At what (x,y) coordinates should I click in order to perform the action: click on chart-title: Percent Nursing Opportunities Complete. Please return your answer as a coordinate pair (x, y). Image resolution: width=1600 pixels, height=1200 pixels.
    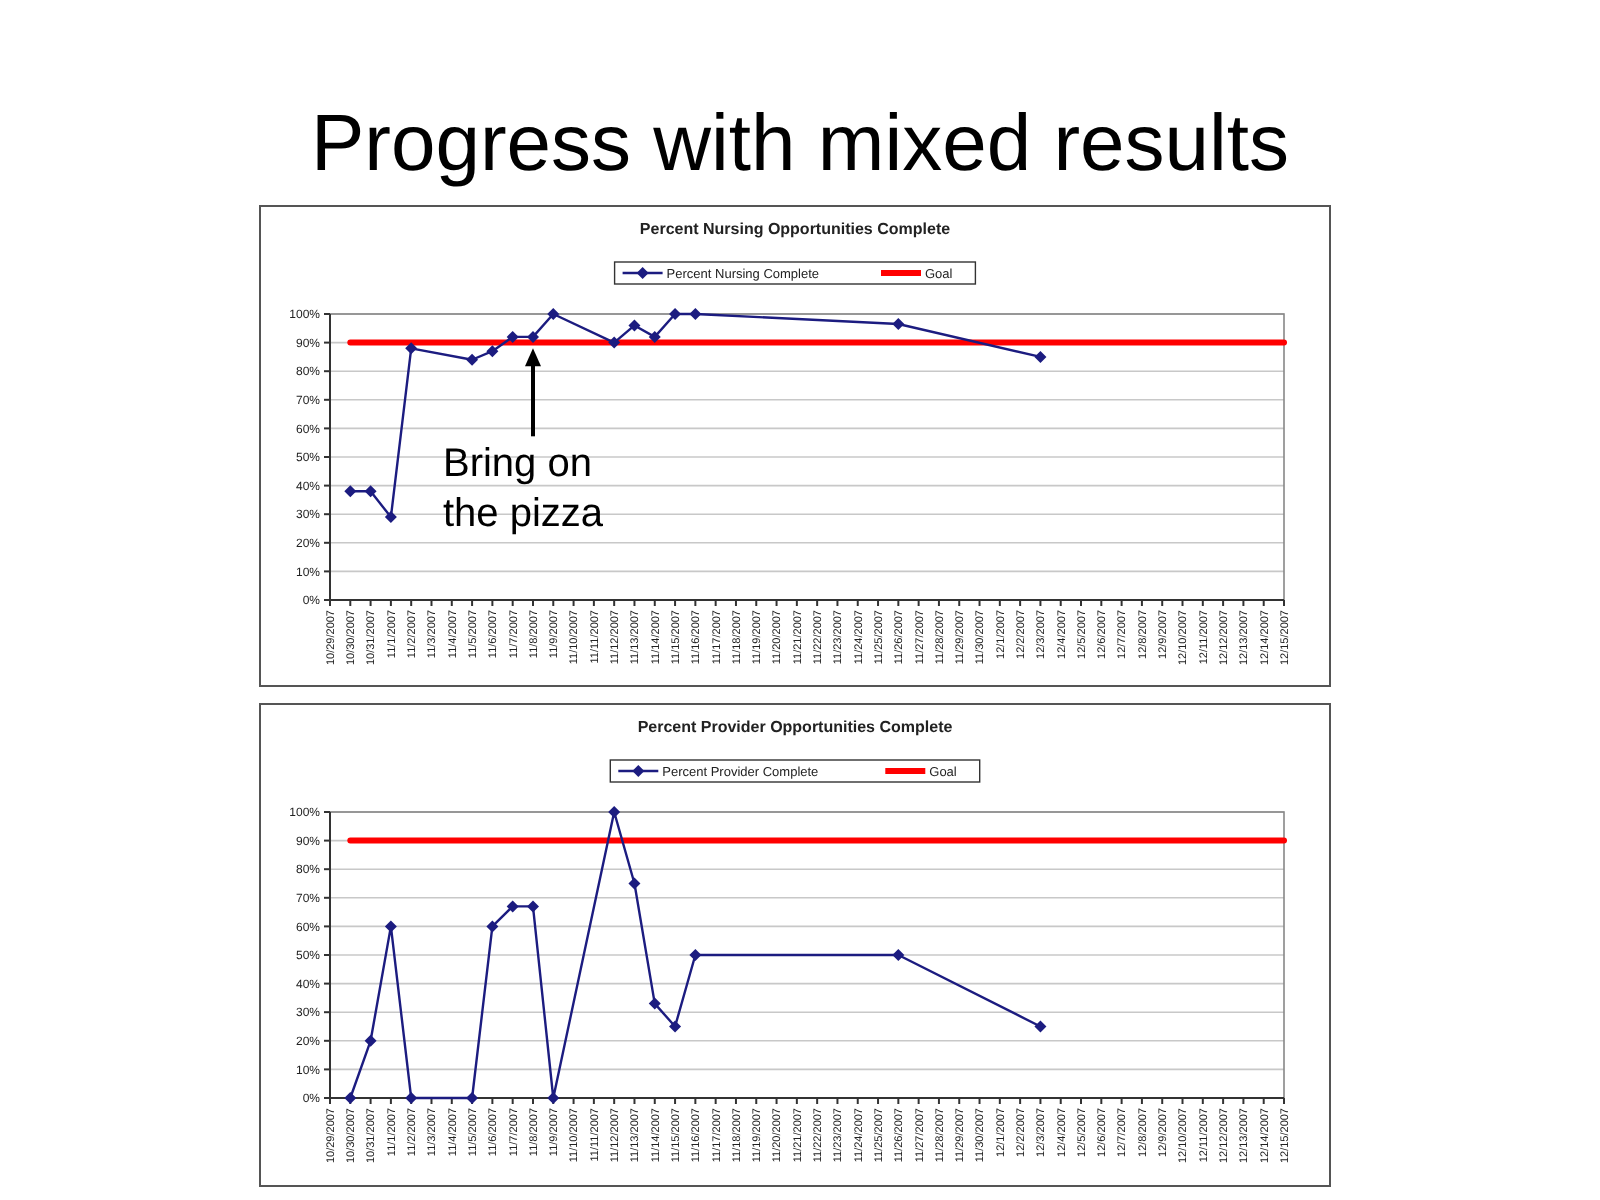
    Looking at the image, I should click on (795, 229).